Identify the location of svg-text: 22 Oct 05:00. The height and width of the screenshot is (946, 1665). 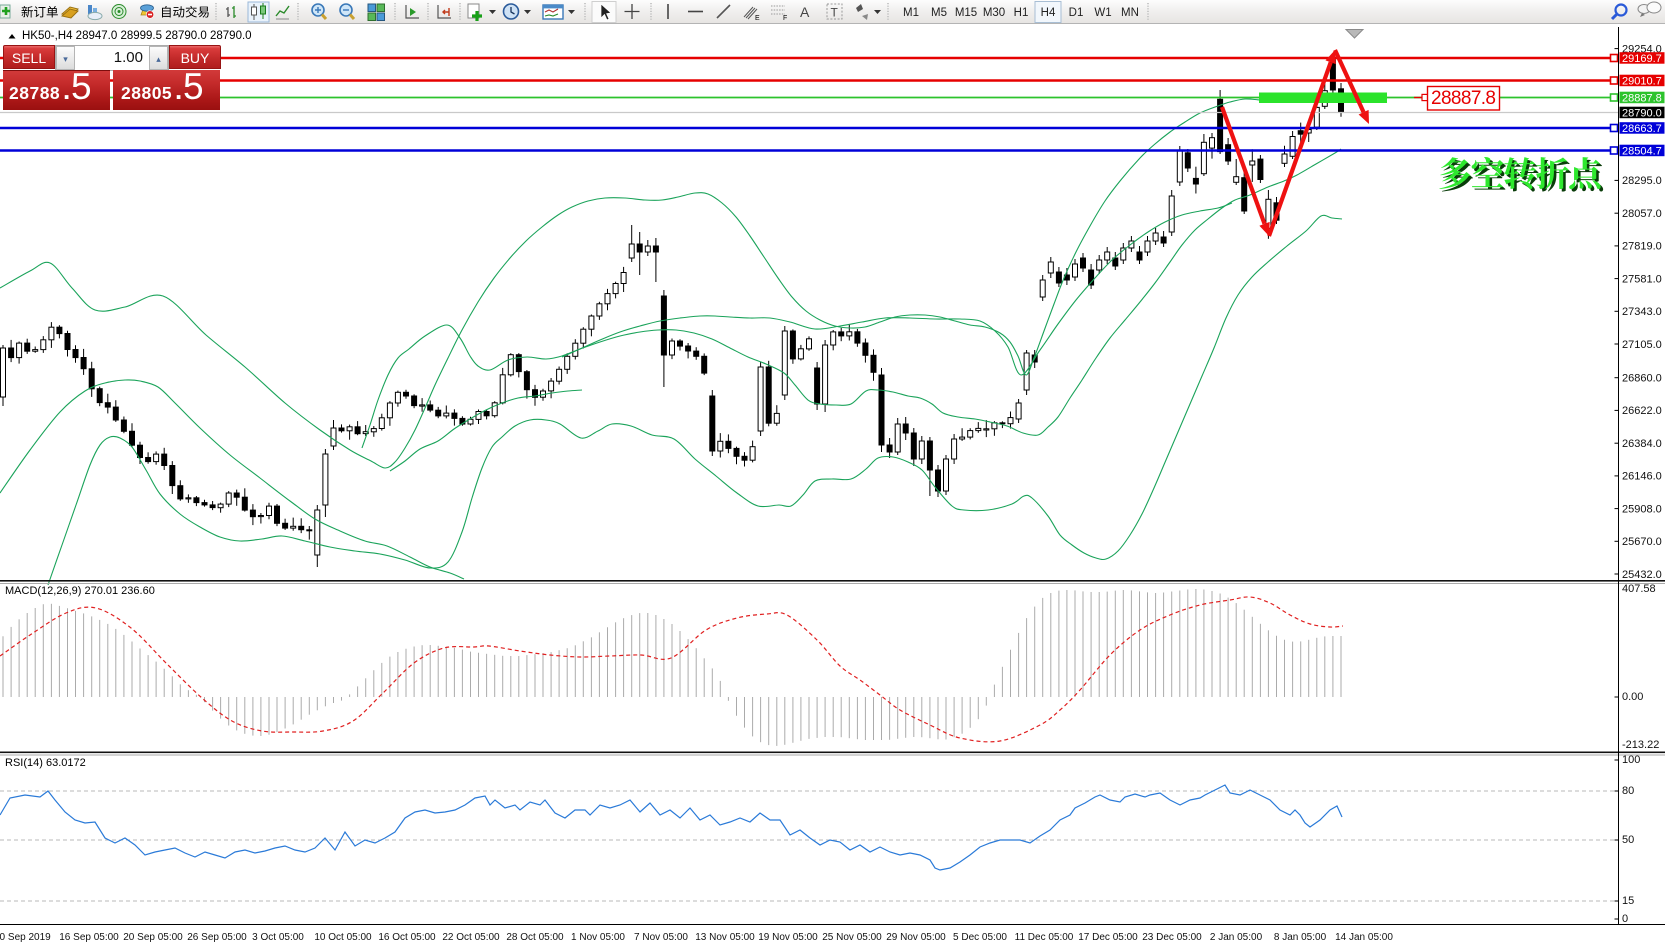
(471, 937).